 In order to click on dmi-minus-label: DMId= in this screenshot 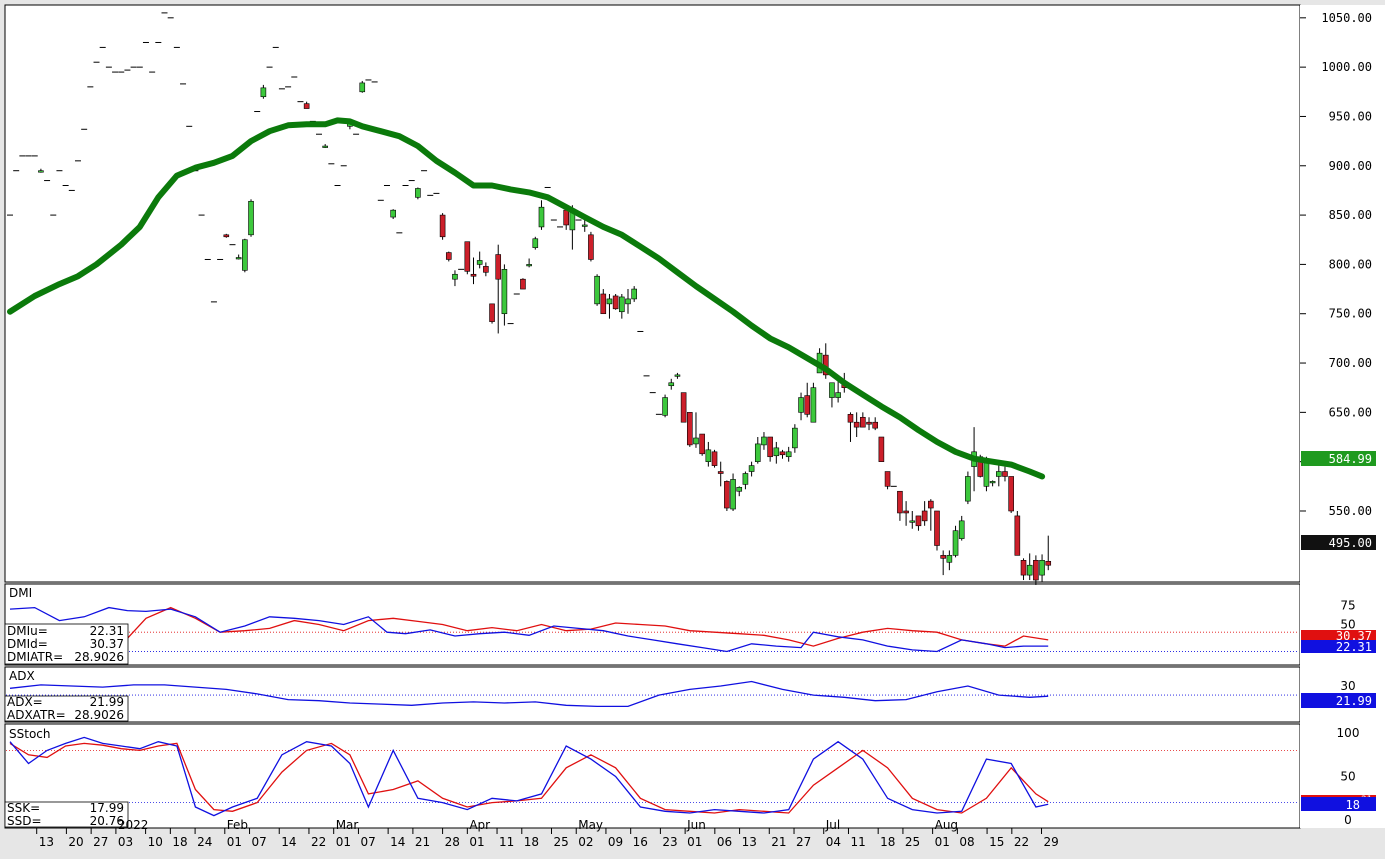, I will do `click(27, 644)`.